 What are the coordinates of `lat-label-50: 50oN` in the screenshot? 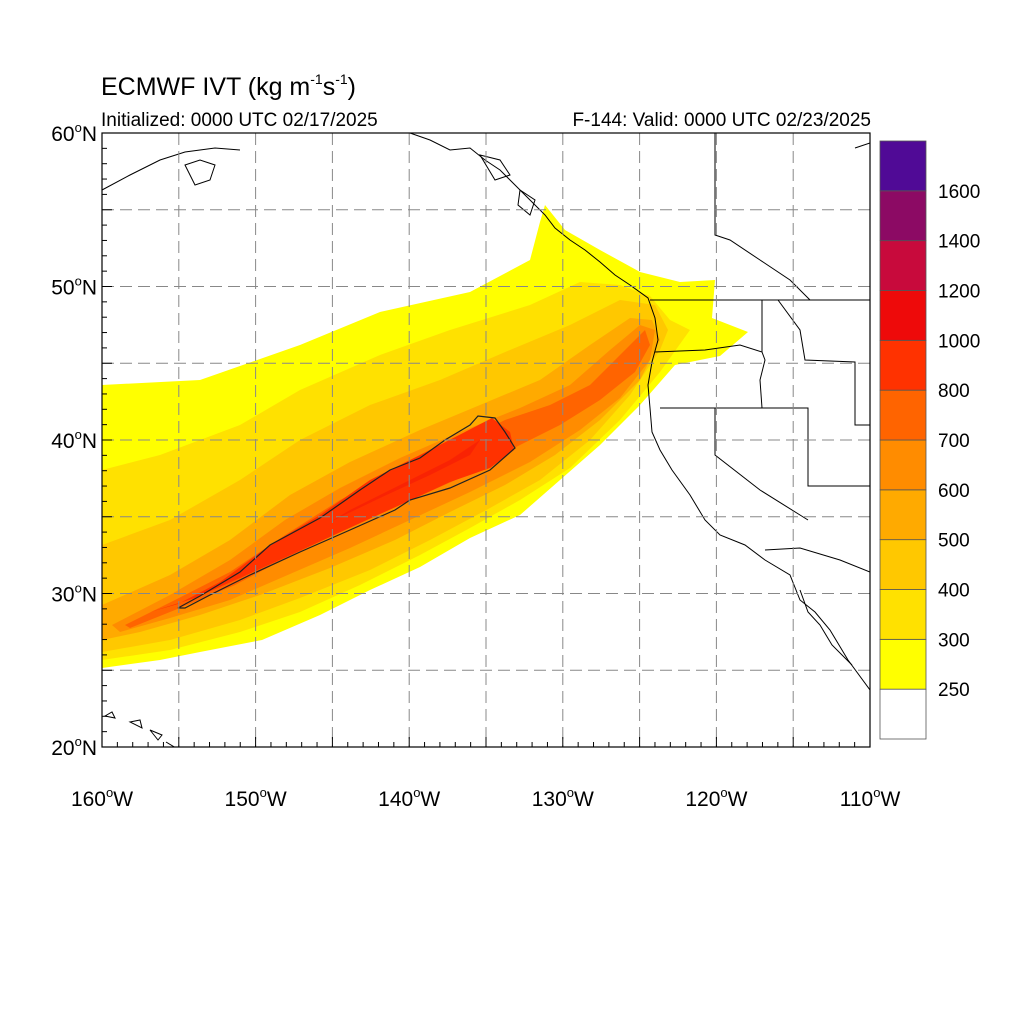 It's located at (74, 287).